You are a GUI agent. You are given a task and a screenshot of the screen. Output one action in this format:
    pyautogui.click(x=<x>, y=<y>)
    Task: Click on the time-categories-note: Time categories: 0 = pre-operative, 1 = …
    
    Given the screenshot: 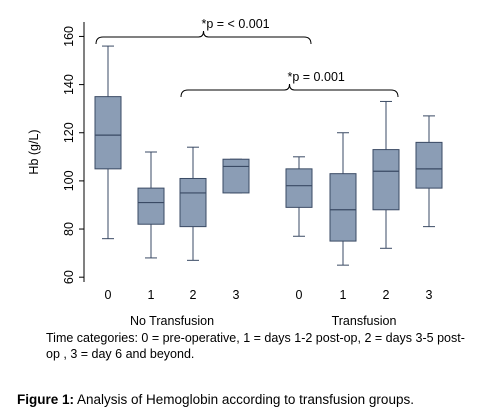 What is the action you would take?
    pyautogui.click(x=255, y=346)
    